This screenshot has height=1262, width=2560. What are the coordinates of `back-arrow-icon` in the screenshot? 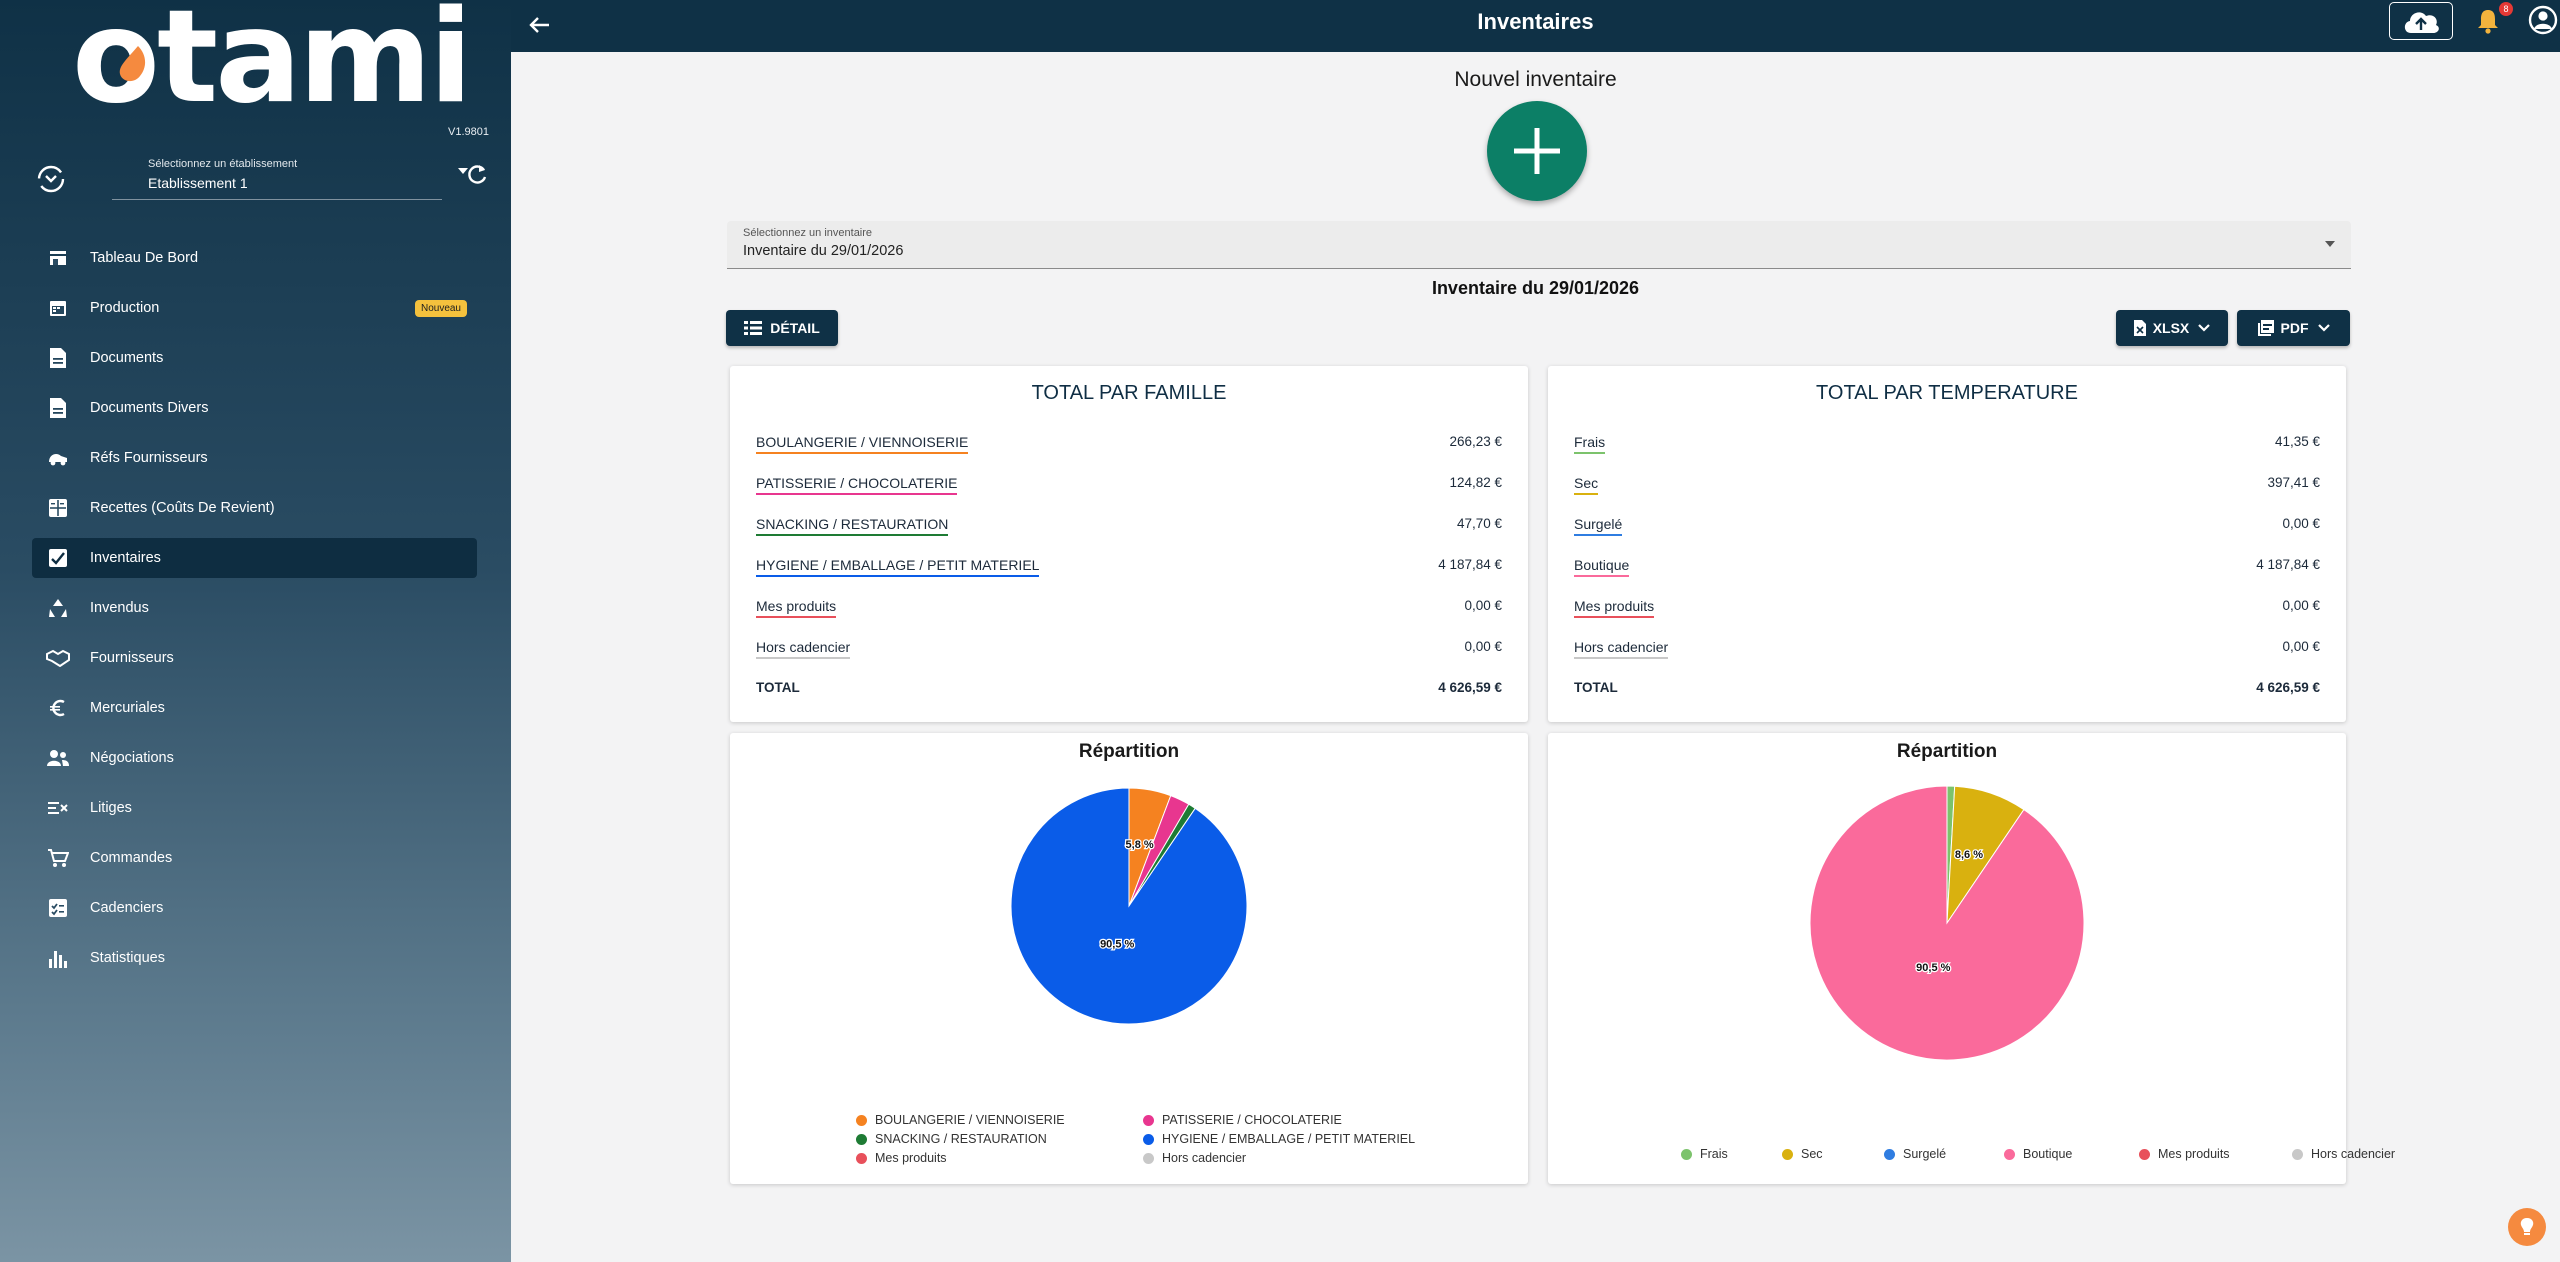 It's located at (540, 25).